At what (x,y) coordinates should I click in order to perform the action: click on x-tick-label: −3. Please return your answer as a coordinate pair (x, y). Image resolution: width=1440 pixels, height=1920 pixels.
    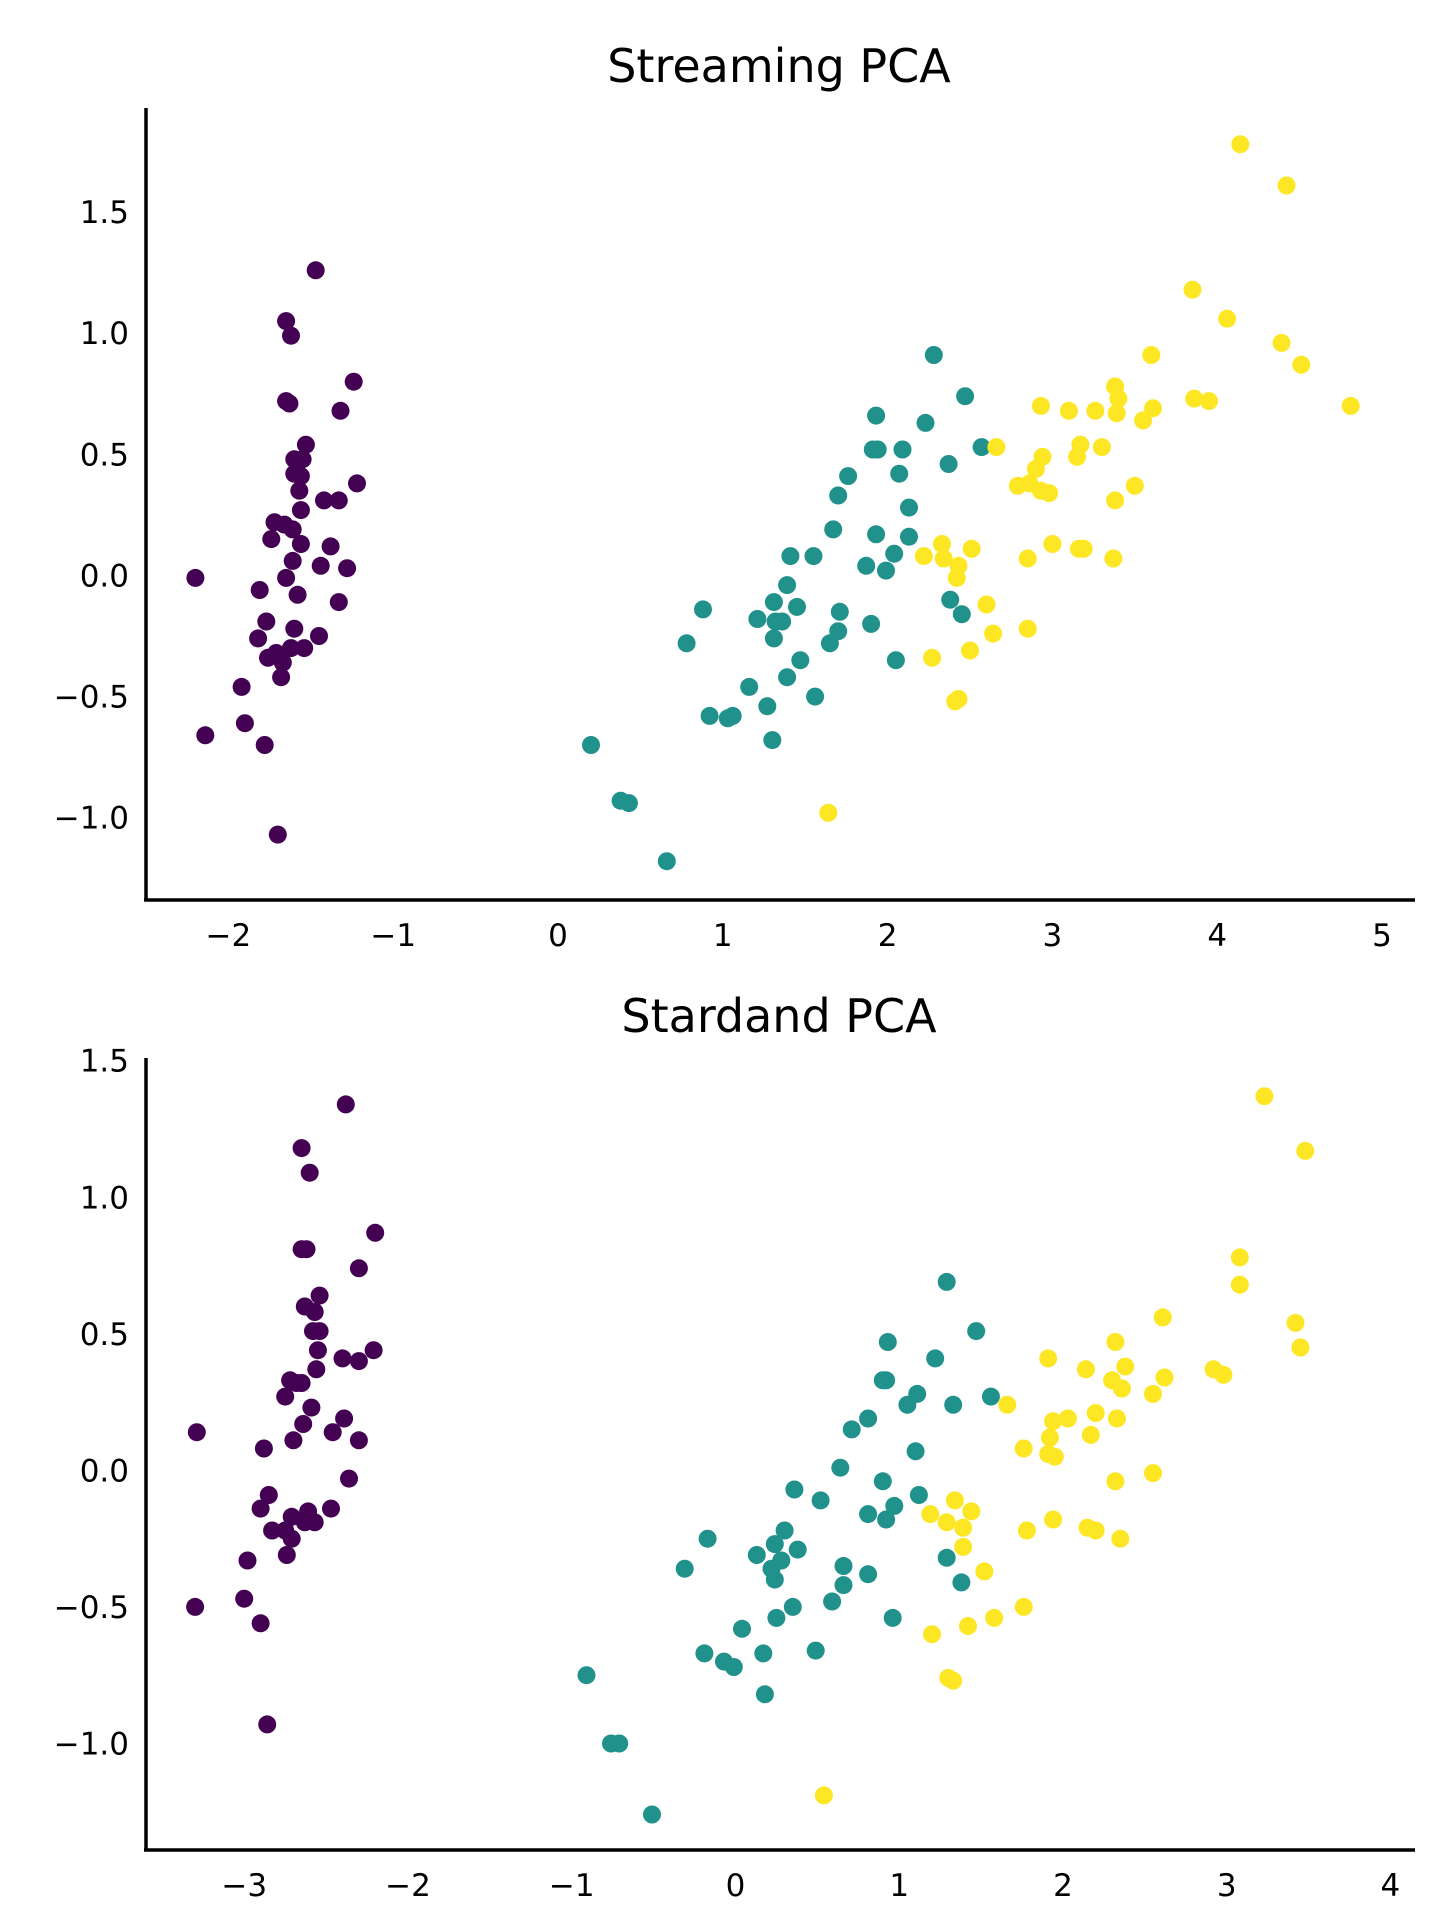
    Looking at the image, I should click on (244, 1886).